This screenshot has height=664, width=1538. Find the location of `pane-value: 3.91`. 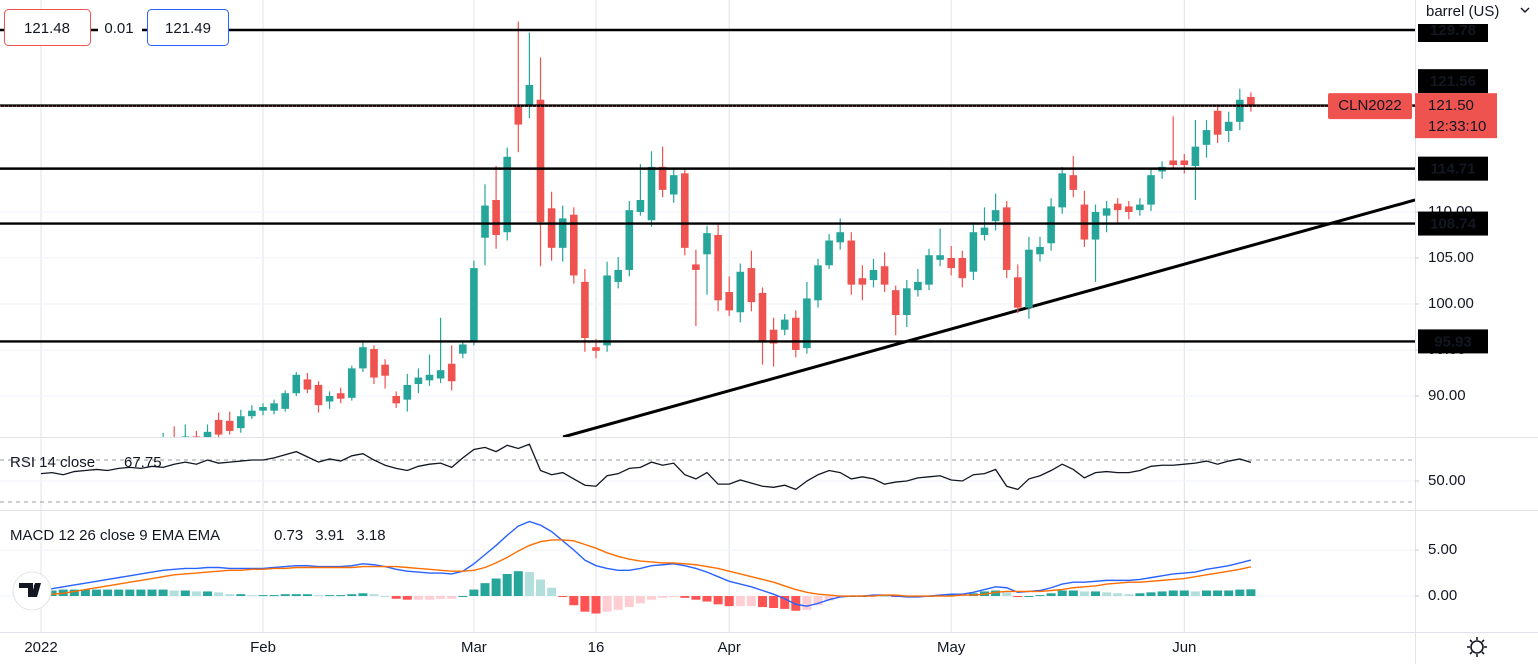

pane-value: 3.91 is located at coordinates (329, 535).